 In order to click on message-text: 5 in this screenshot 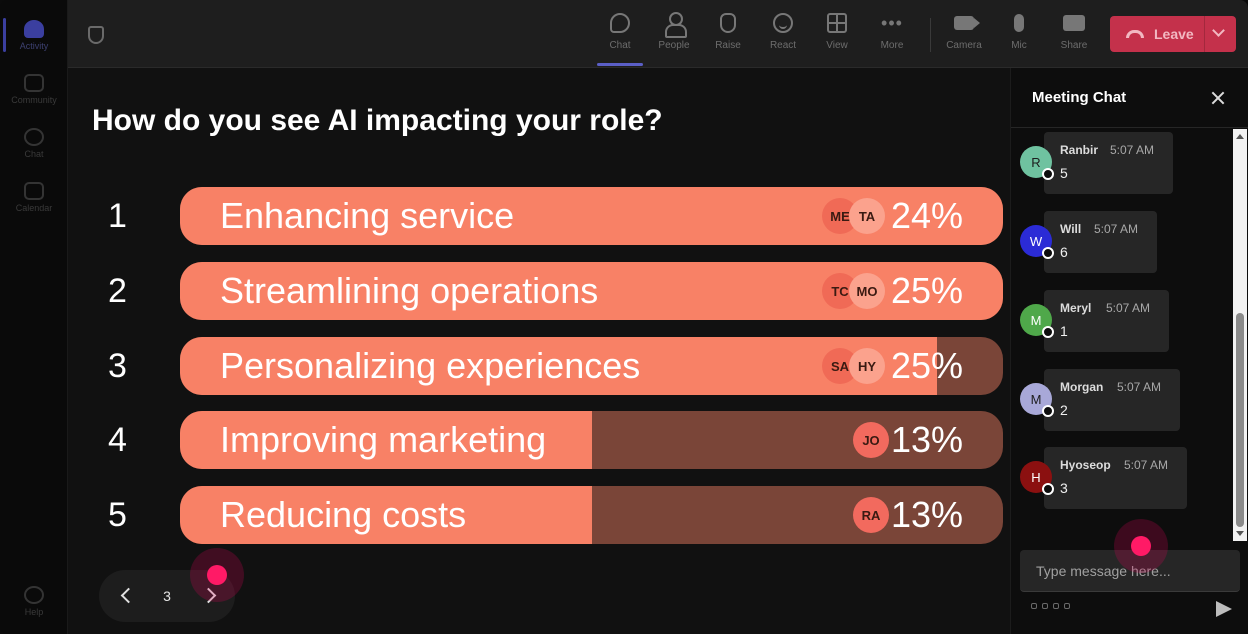, I will do `click(1064, 173)`.